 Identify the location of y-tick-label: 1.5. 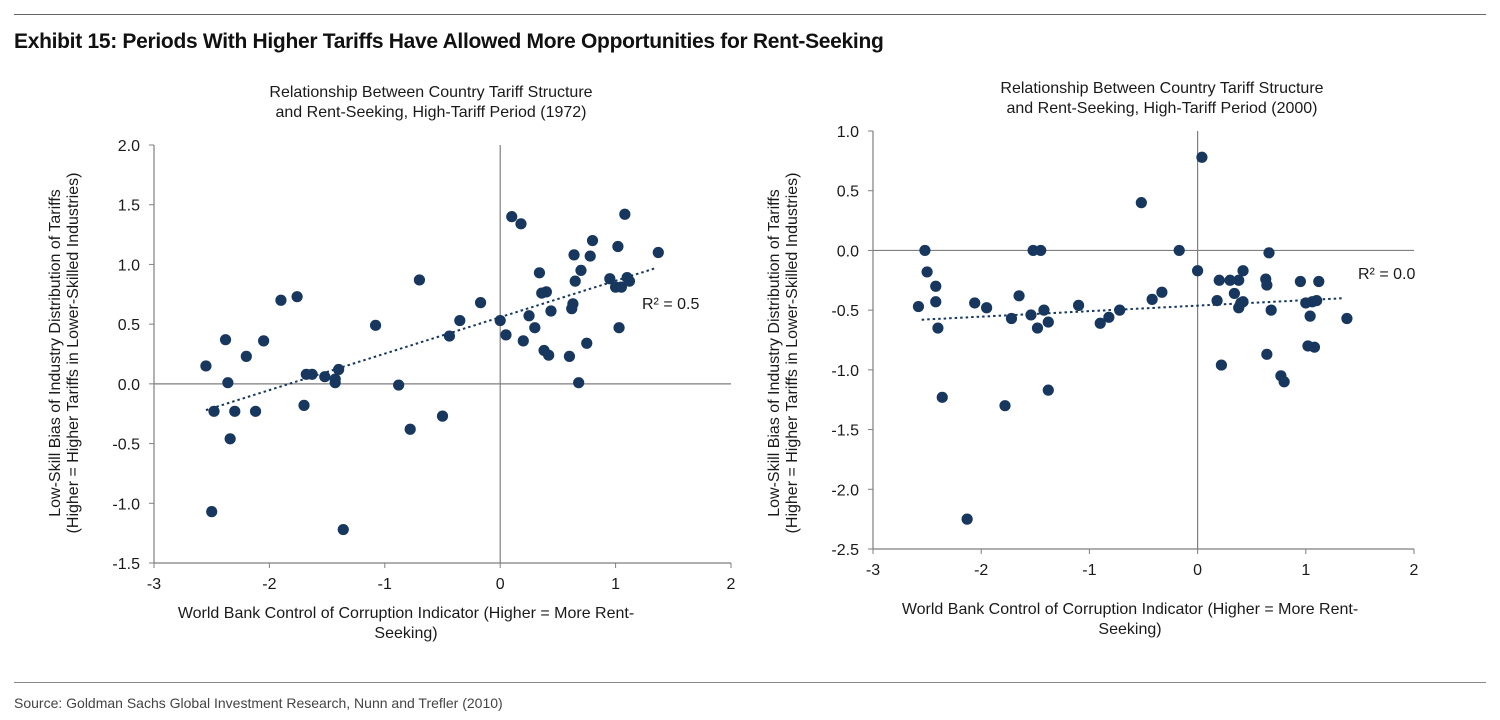
(129, 206).